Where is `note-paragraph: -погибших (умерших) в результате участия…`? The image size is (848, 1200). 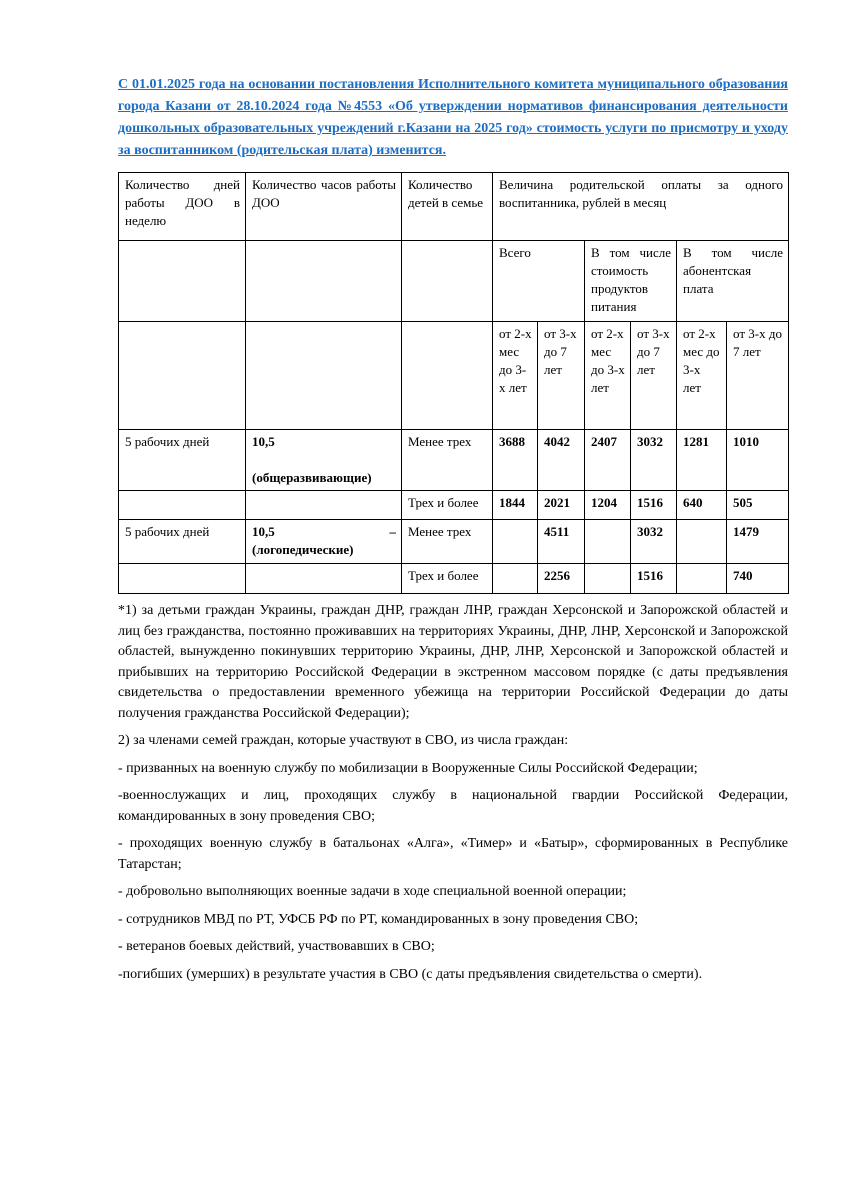 note-paragraph: -погибших (умерших) в результате участия… is located at coordinates (410, 974).